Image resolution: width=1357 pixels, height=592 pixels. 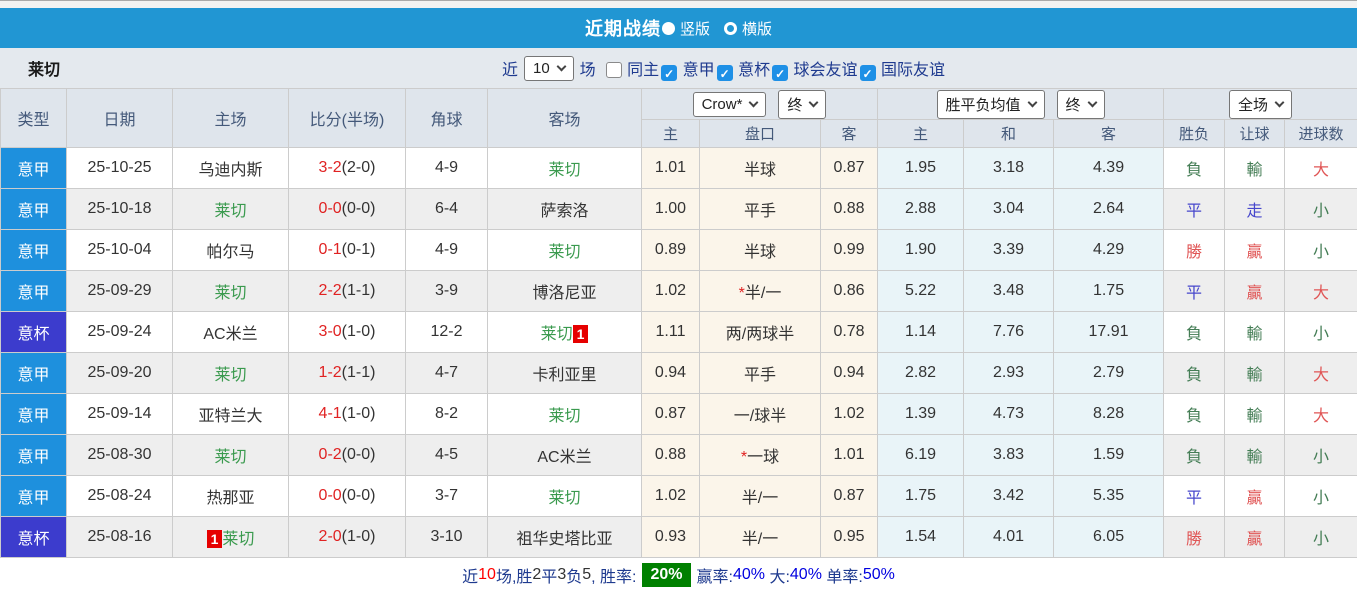 I want to click on intl-friendly-checkbox: ✓, so click(x=868, y=73).